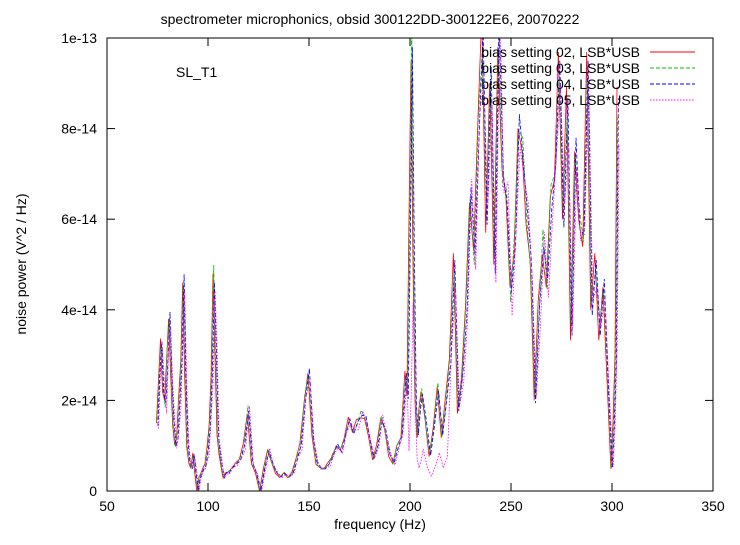 The height and width of the screenshot is (545, 740). Describe the element at coordinates (410, 506) in the screenshot. I see `x-tick-label: 200` at that location.